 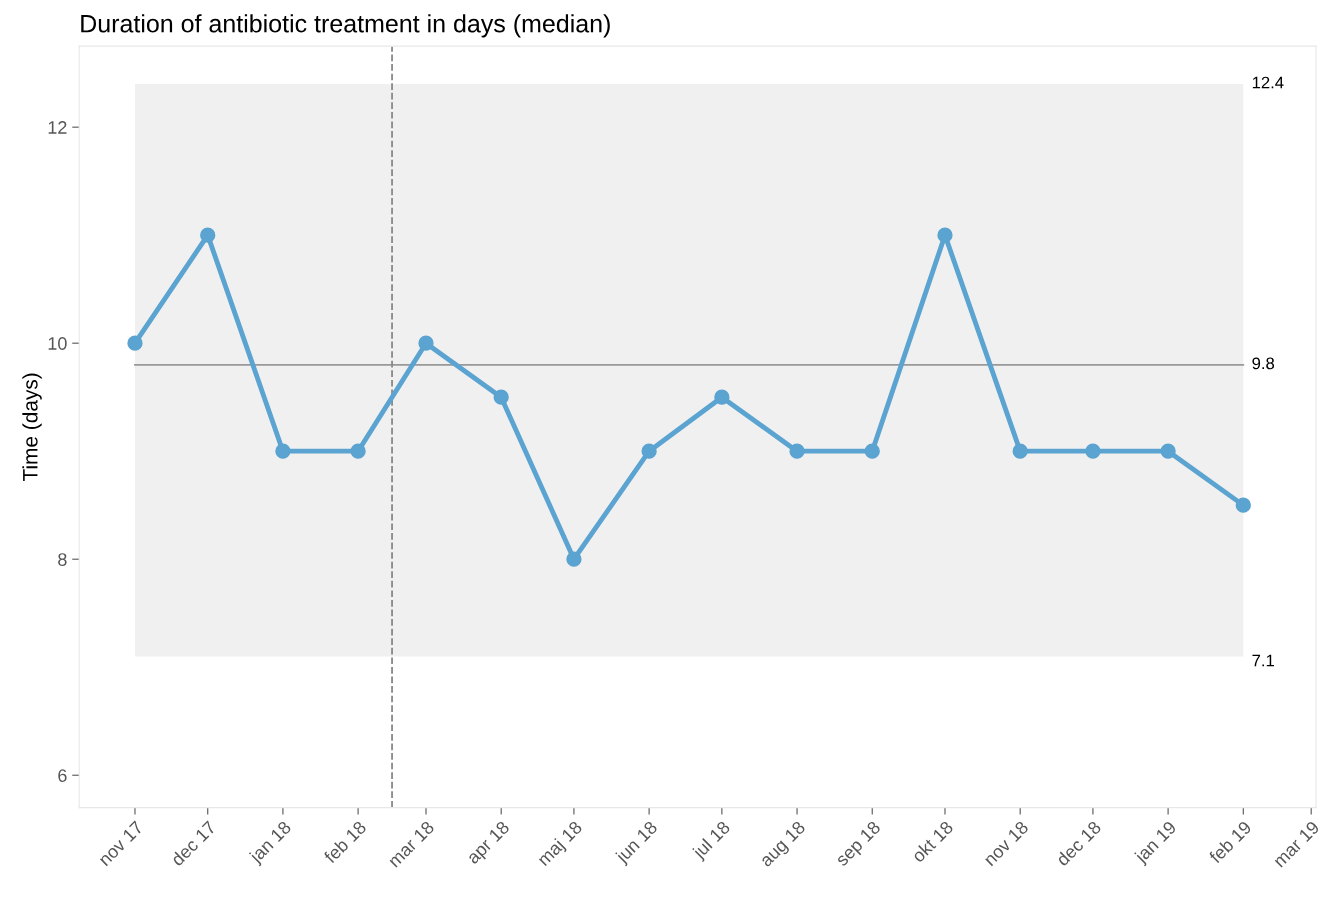 What do you see at coordinates (561, 844) in the screenshot?
I see `x-tick-label: maj 18` at bounding box center [561, 844].